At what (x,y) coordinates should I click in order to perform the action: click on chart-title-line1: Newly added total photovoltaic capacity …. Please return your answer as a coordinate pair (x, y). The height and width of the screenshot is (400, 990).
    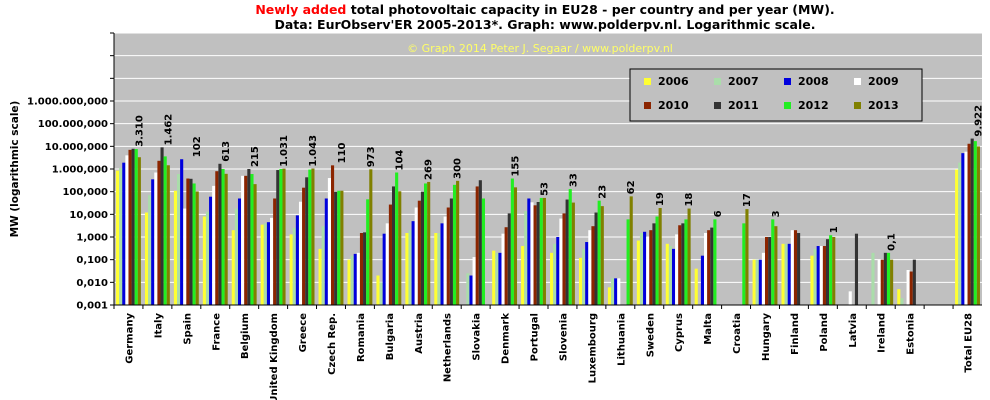
    Looking at the image, I should click on (544, 9).